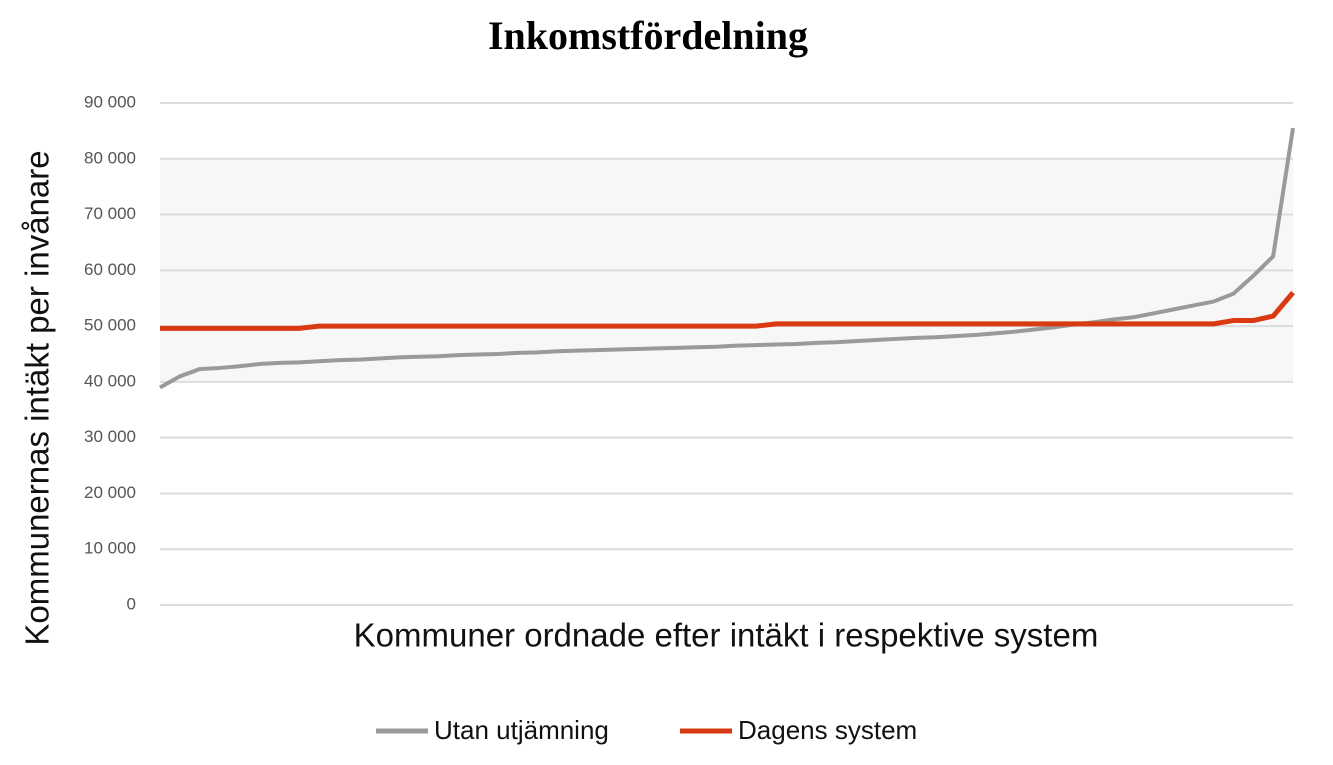  I want to click on y-tick-label: 60 000, so click(110, 269).